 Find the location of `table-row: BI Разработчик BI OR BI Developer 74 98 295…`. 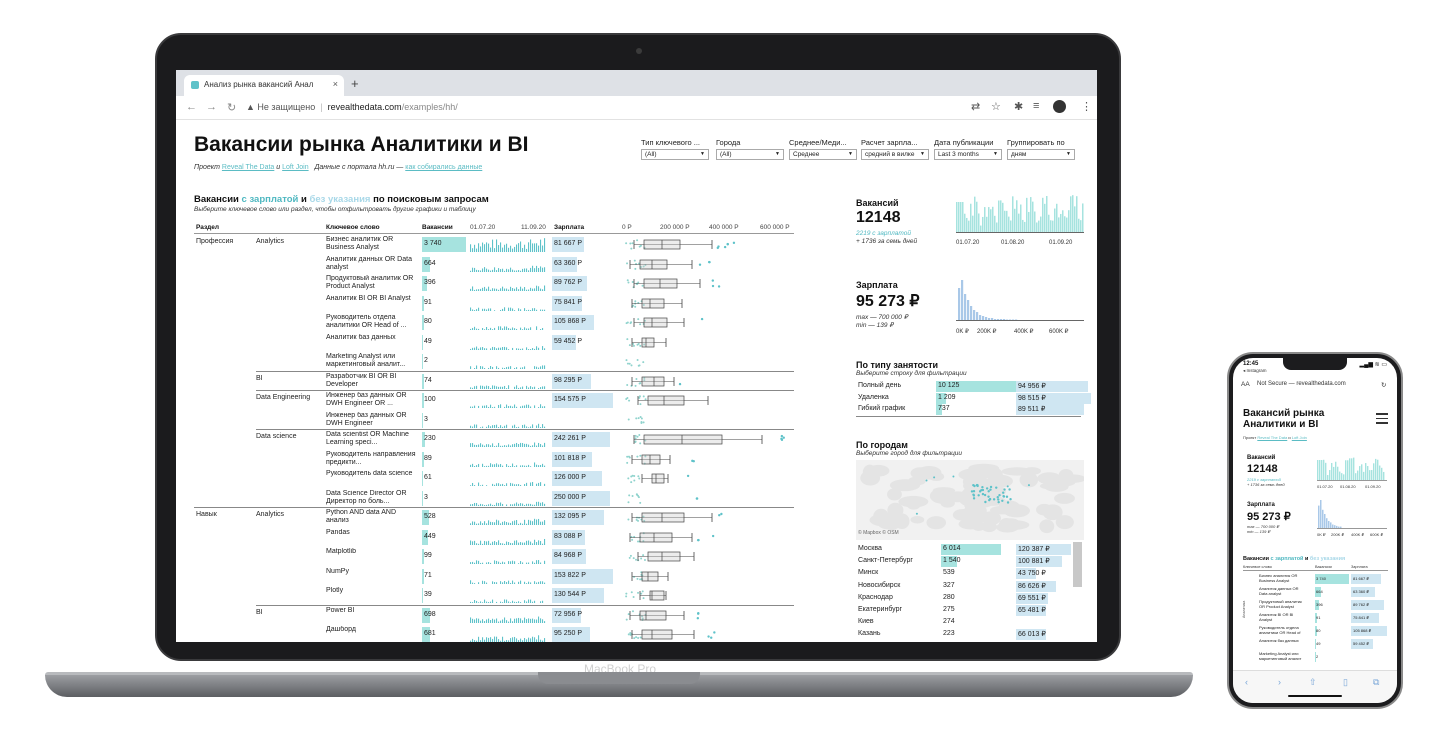

table-row: BI Разработчик BI OR BI Developer 74 98 295… is located at coordinates (494, 382).